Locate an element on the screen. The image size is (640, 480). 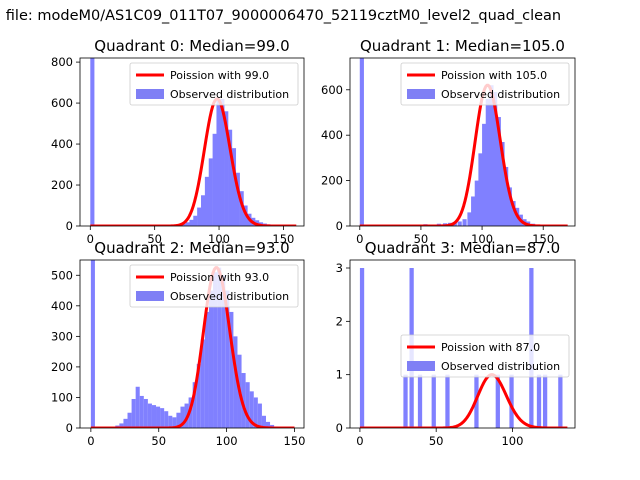
x-tick-label: 100 is located at coordinates (227, 441).